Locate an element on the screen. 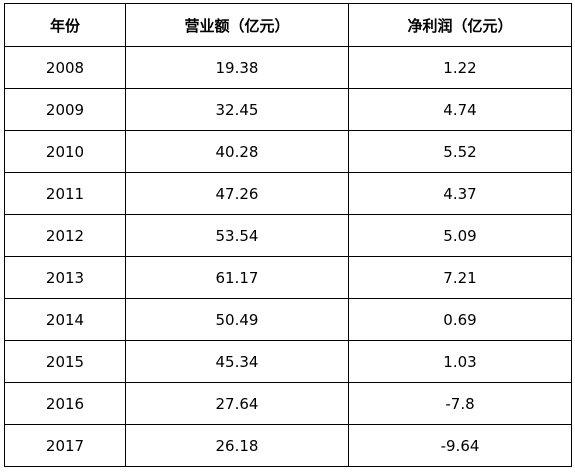  table-row: 2013 61.17 7.21 is located at coordinates (288, 277).